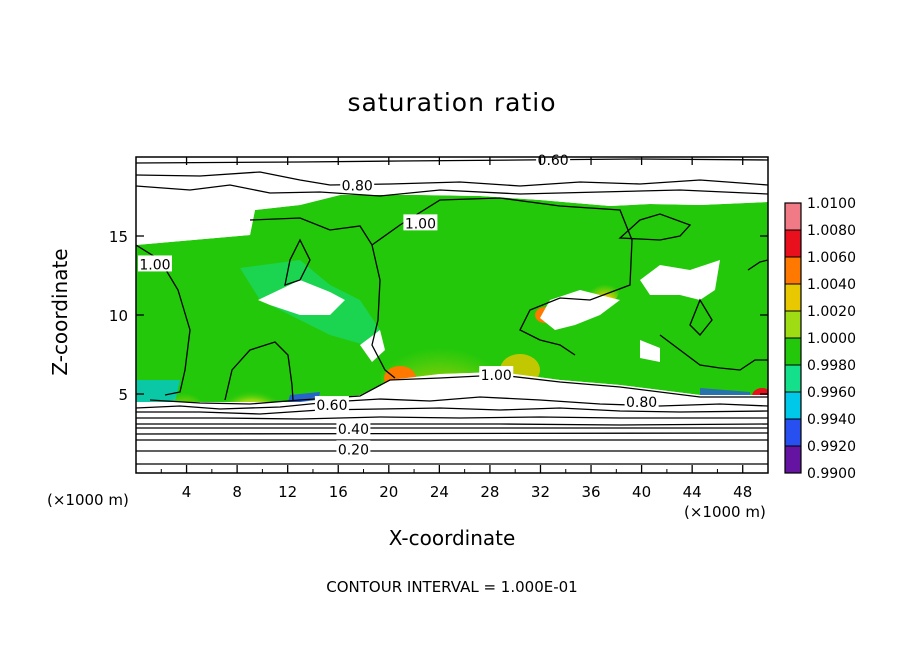 The image size is (904, 654). I want to click on contour-label: 0.20, so click(353, 450).